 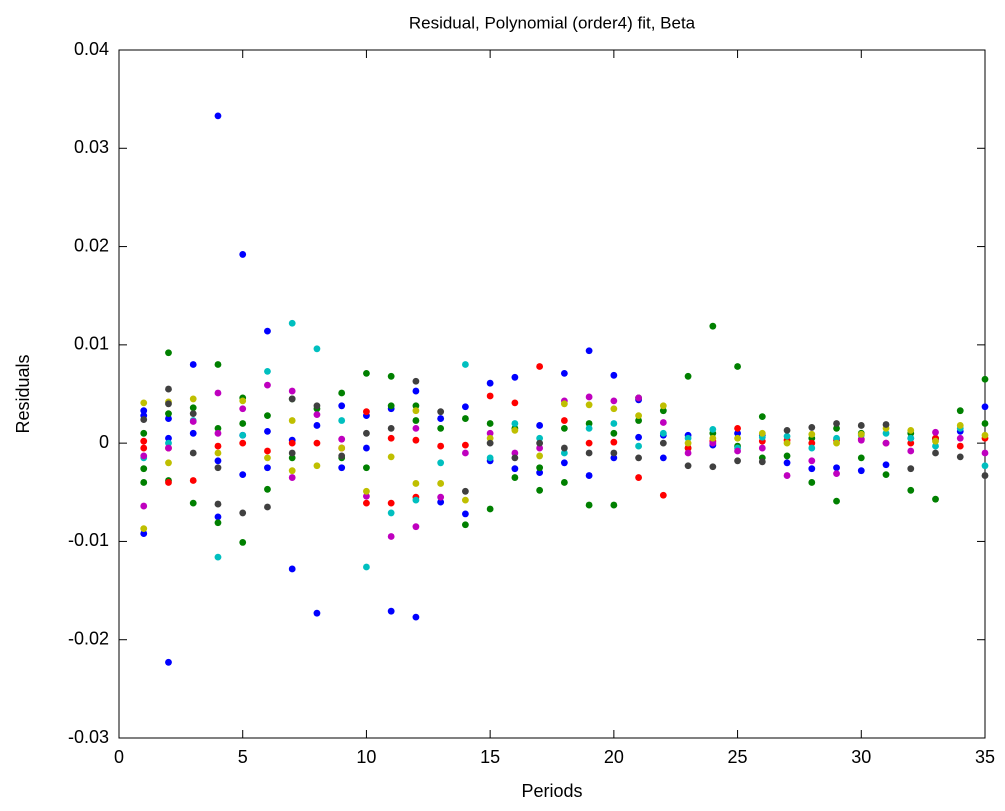 I want to click on y-tick-label: 0.03, so click(x=91, y=147).